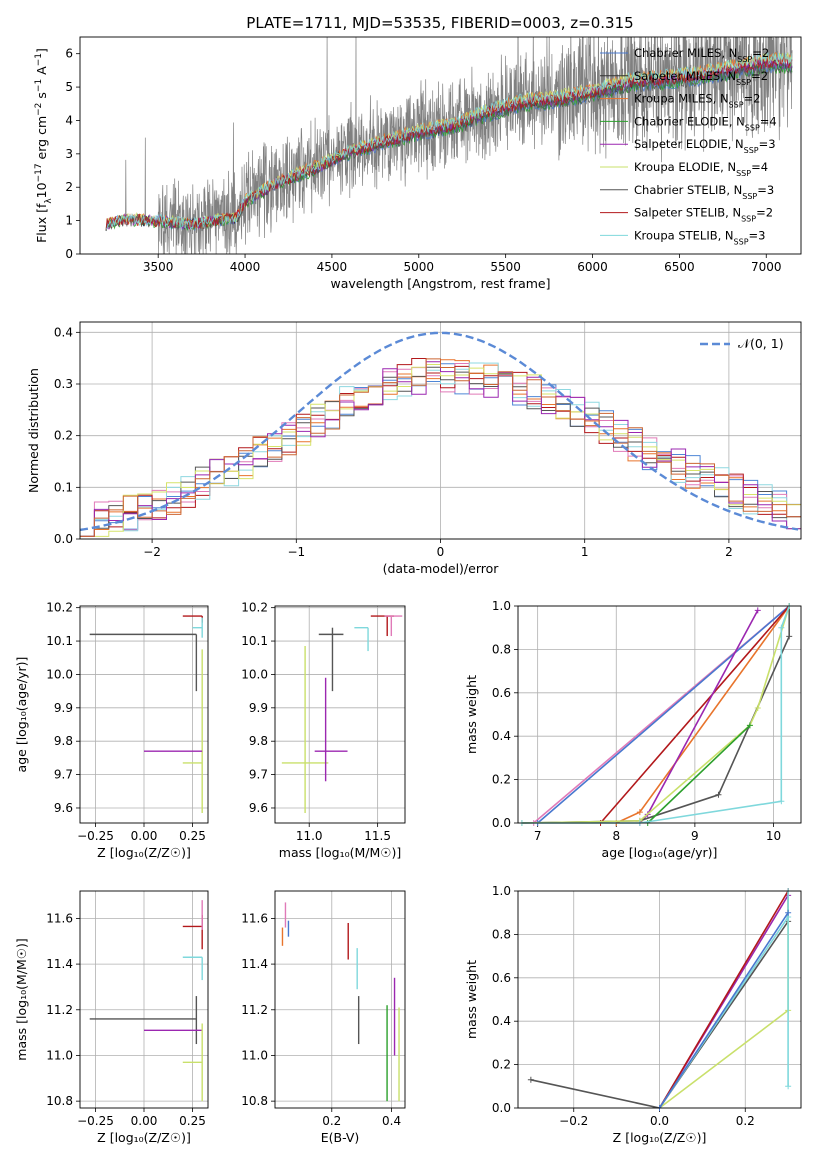  I want to click on y-axis-label-part: λ, so click(49, 201).